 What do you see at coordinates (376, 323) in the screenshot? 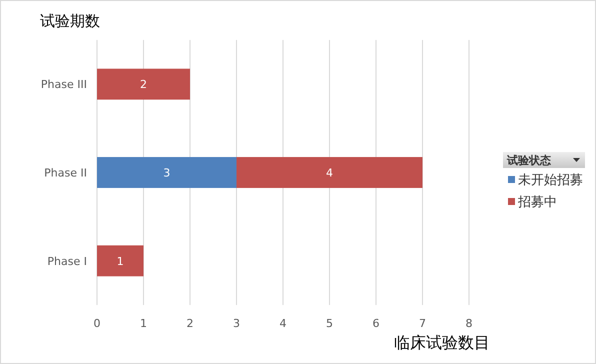
I see `x-tick-label: 6` at bounding box center [376, 323].